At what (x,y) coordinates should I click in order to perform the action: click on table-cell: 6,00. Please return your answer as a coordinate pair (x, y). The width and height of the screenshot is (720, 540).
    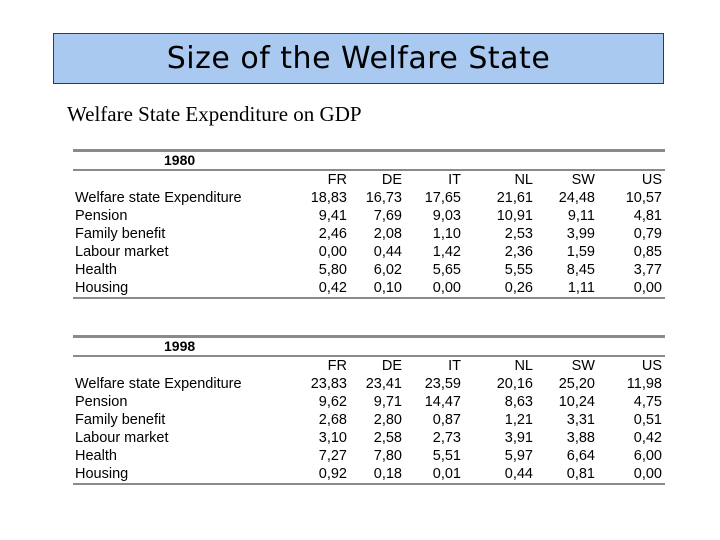
    Looking at the image, I should click on (647, 456).